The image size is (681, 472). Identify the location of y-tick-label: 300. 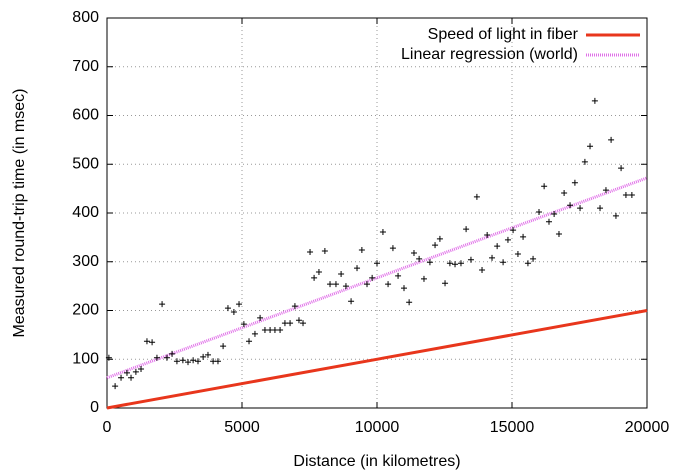
(85, 261).